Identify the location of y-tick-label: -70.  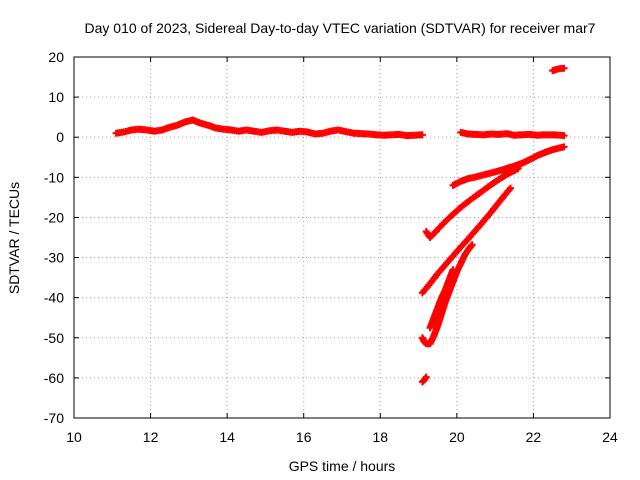
(54, 418).